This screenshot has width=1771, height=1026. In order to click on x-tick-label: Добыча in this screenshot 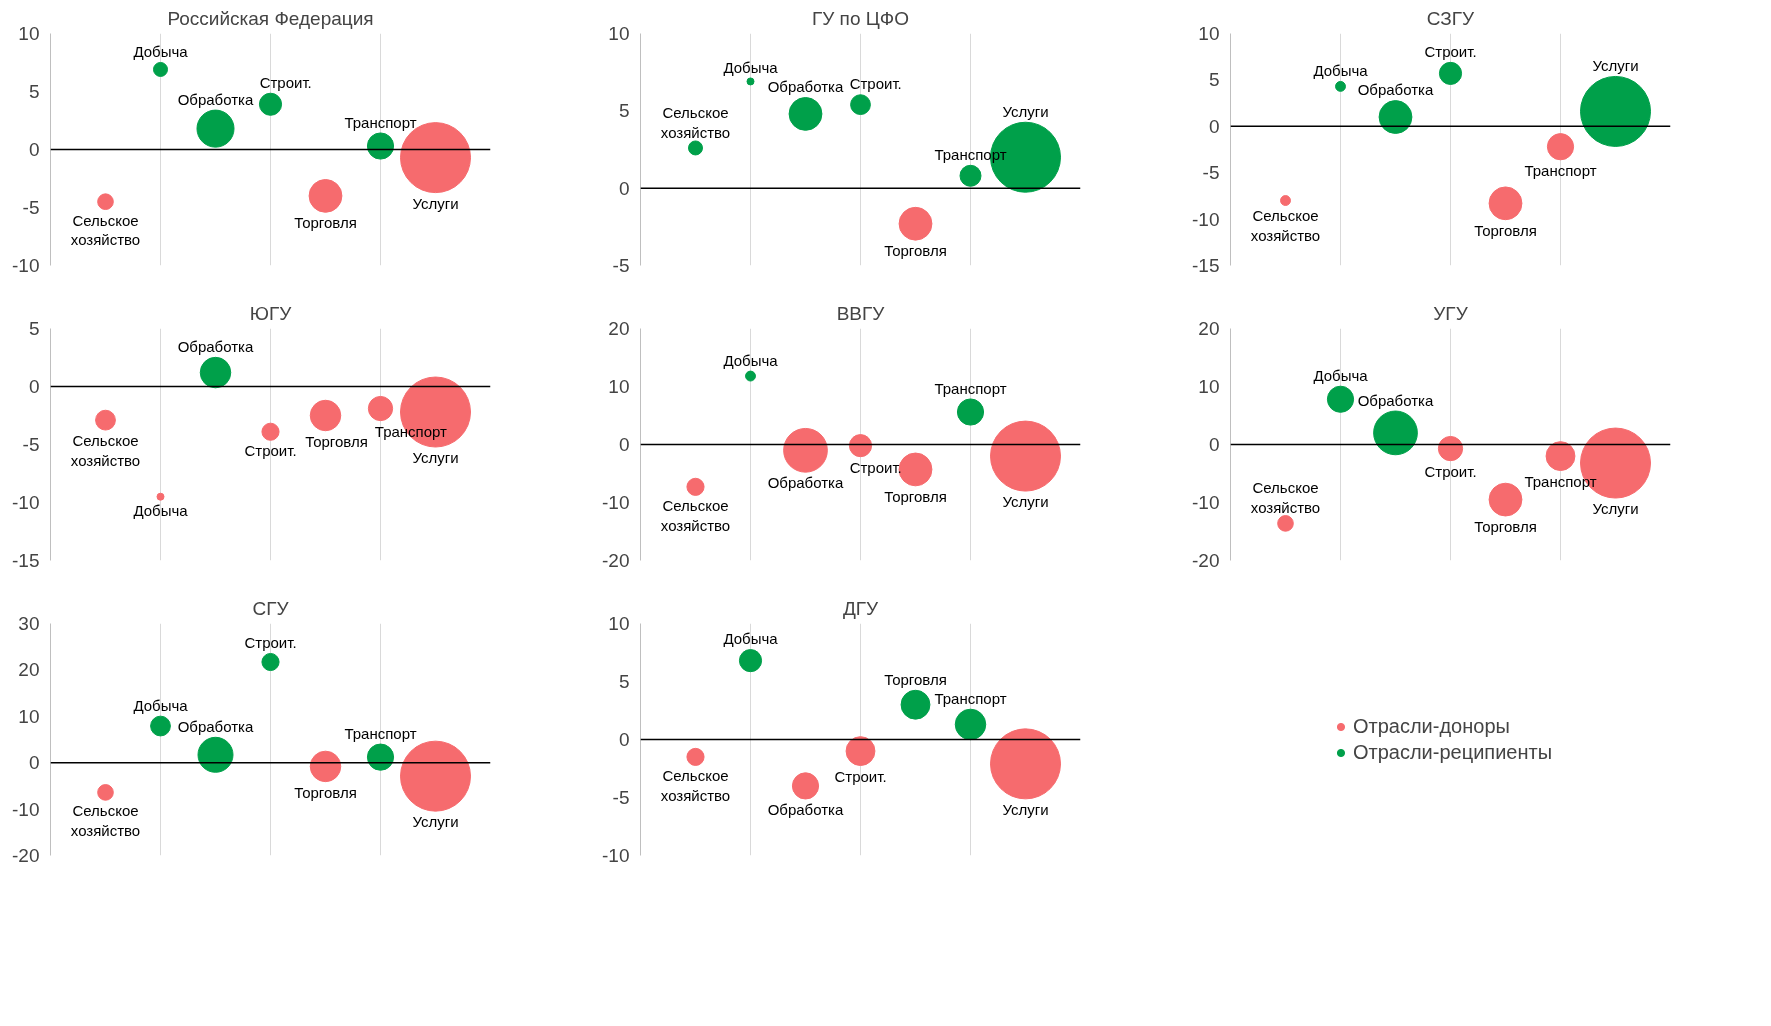, I will do `click(161, 511)`.